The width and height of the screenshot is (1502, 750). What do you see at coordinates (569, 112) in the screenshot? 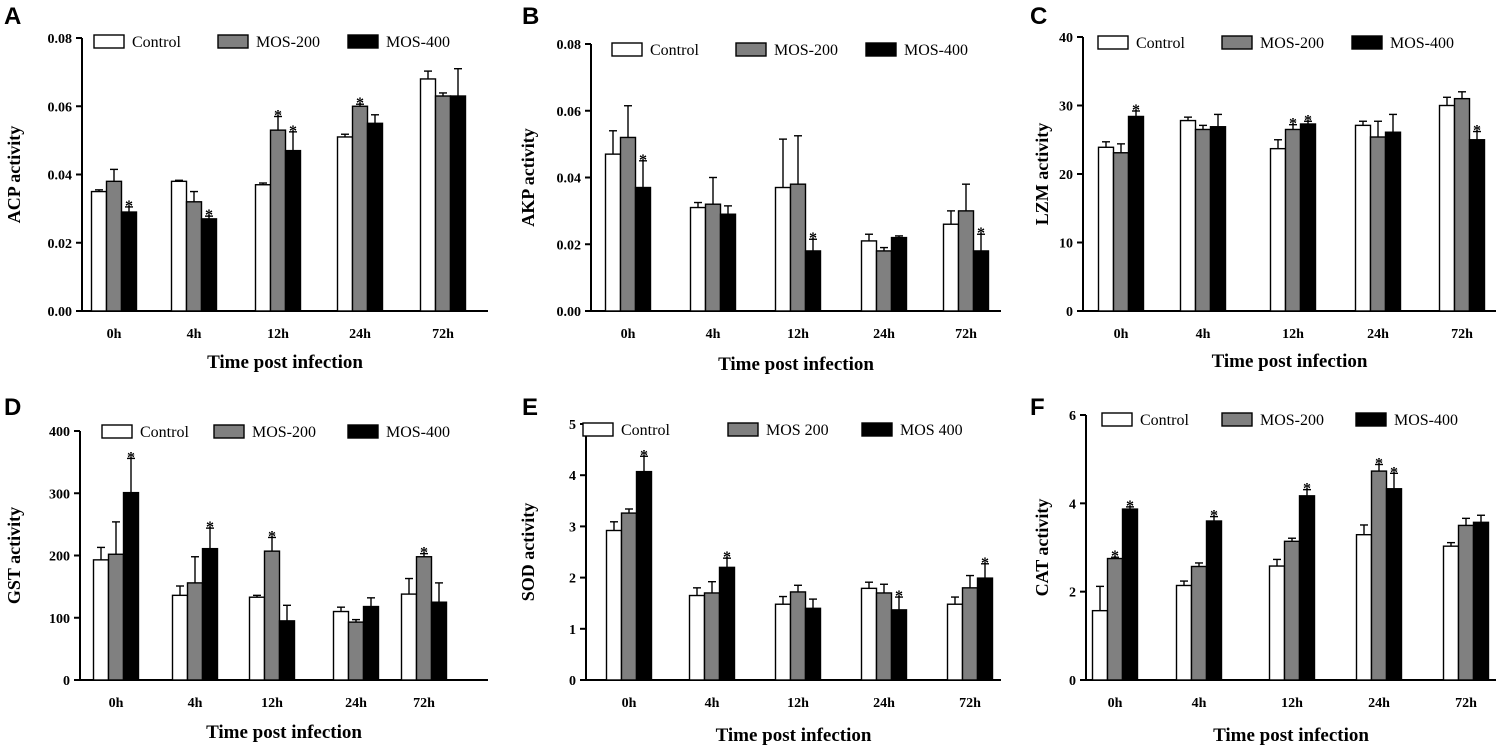
I see `y-tick-label: 0.06` at bounding box center [569, 112].